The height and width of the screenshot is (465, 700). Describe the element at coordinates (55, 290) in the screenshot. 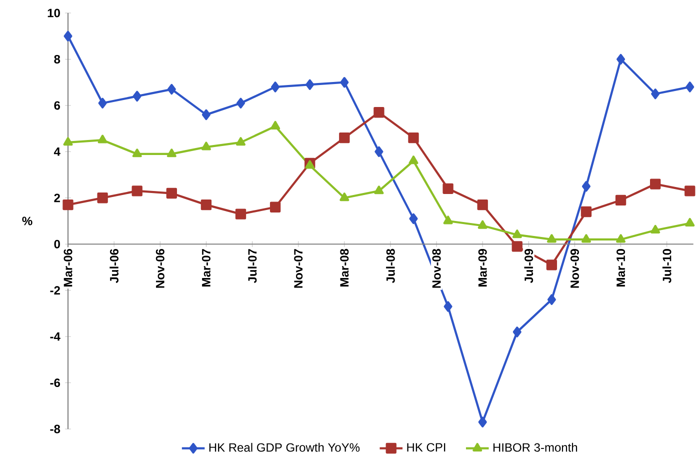

I see `y-tick-label: -2` at that location.